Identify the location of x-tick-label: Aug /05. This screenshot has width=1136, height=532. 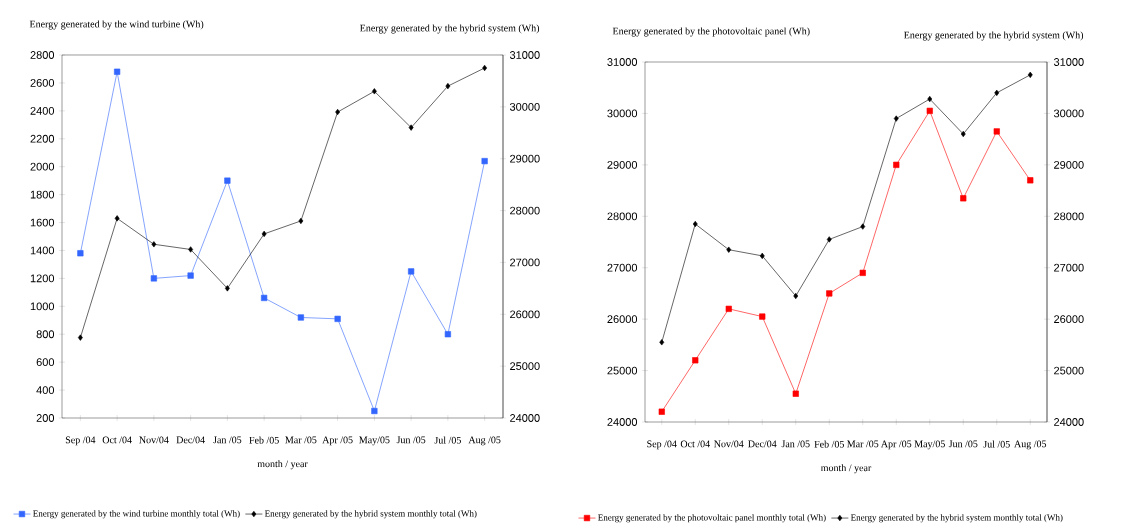
(484, 441).